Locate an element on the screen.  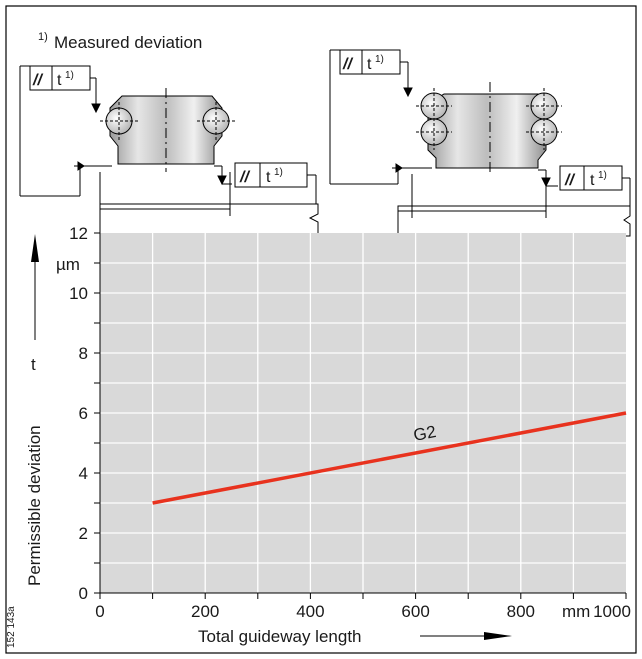
tolerance-sup-left-1: 1) is located at coordinates (69, 75).